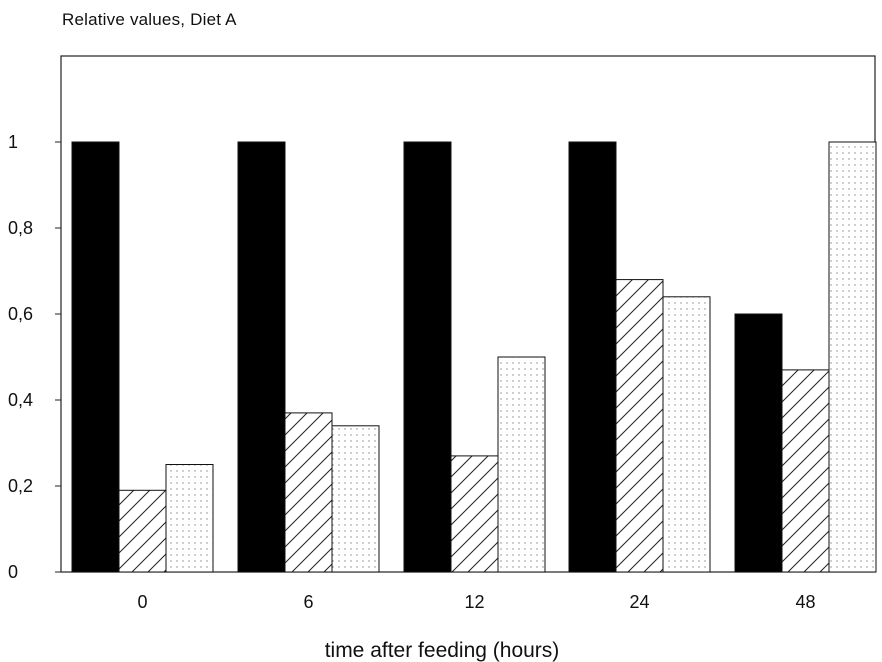  I want to click on y-tick-label: 0,4, so click(20, 400).